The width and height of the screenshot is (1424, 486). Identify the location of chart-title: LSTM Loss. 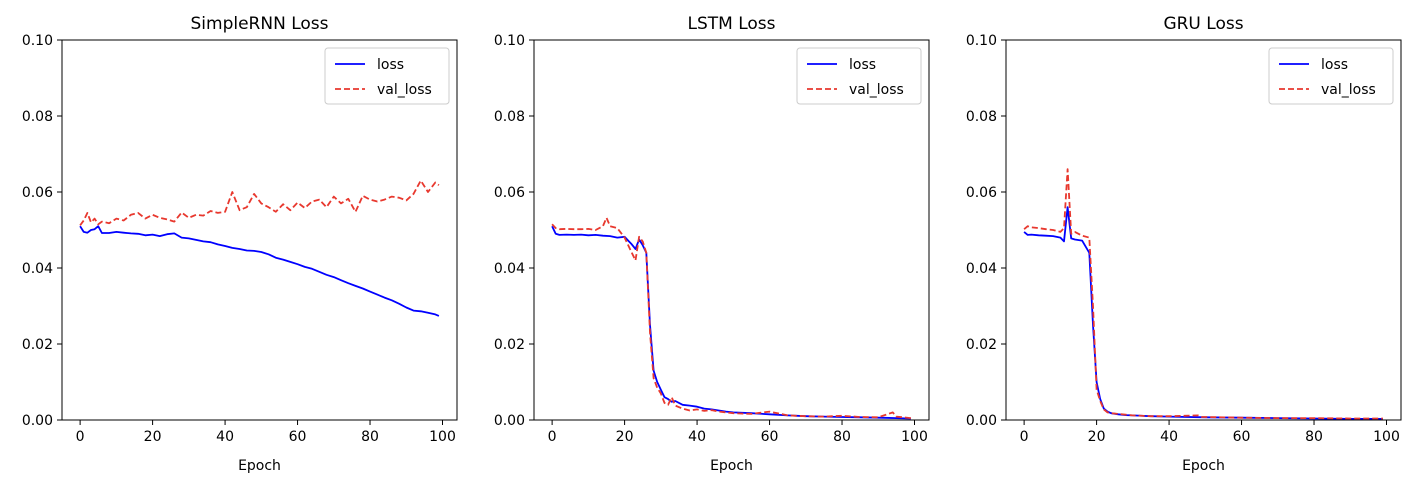
(731, 24).